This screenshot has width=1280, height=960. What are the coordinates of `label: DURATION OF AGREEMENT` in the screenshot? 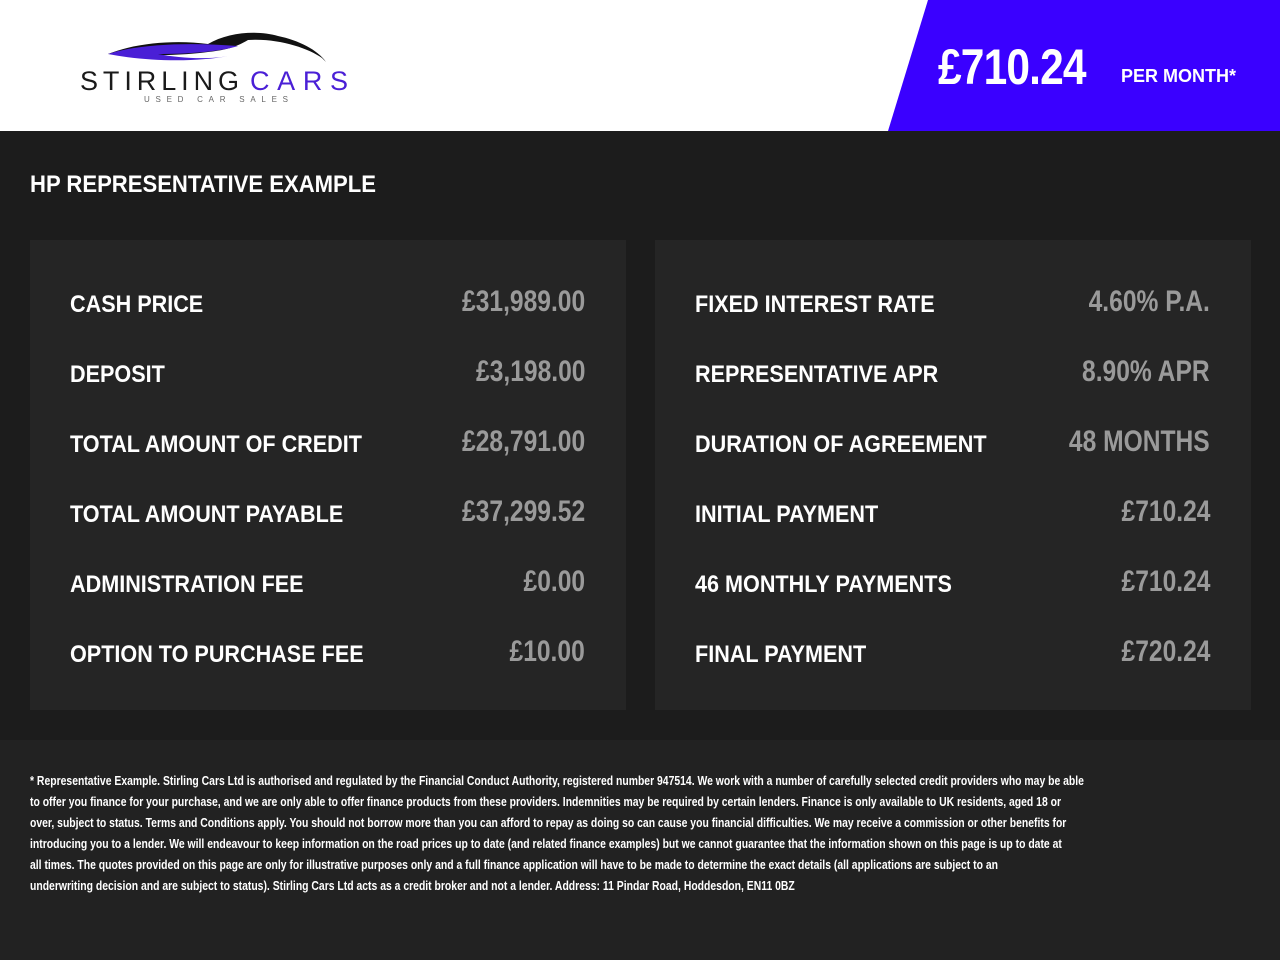 It's located at (841, 444).